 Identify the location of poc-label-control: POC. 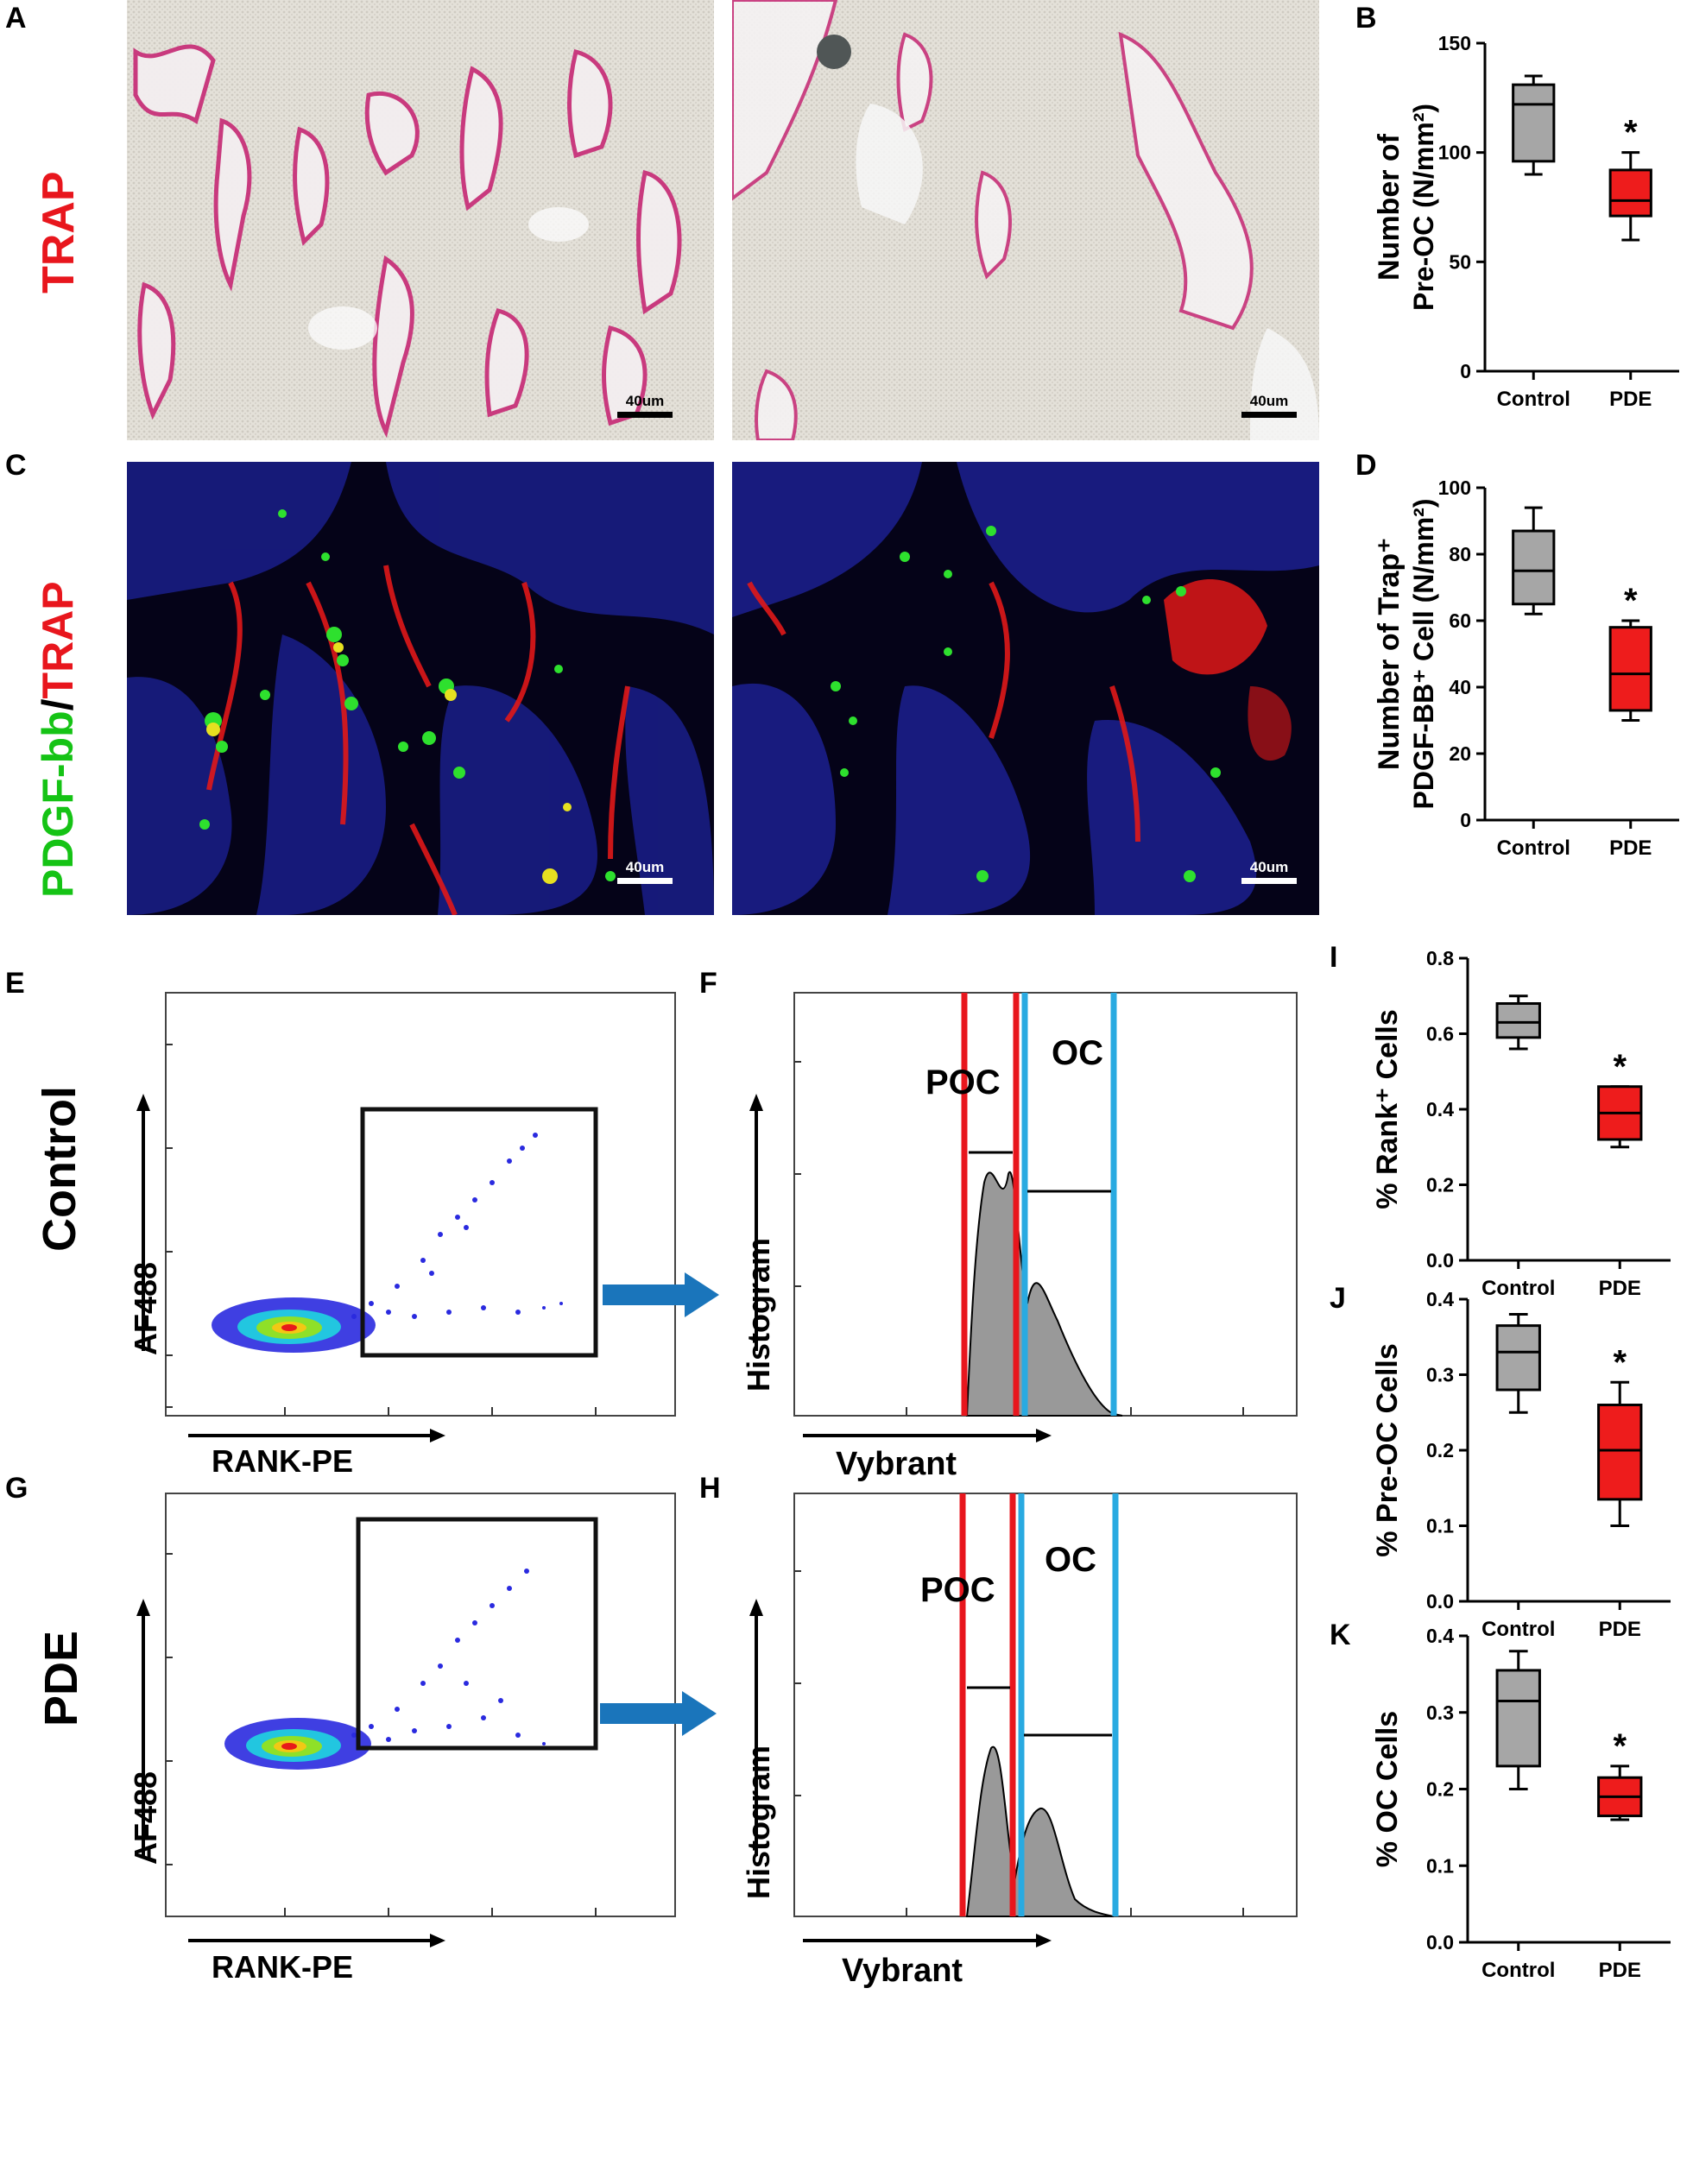
(963, 1082).